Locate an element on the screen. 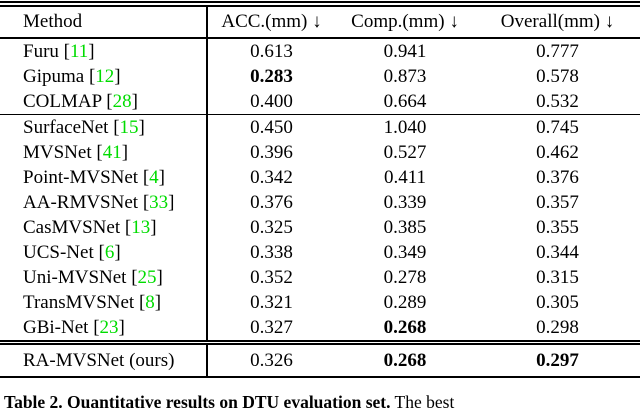  overall-value: 0.462 is located at coordinates (557, 152).